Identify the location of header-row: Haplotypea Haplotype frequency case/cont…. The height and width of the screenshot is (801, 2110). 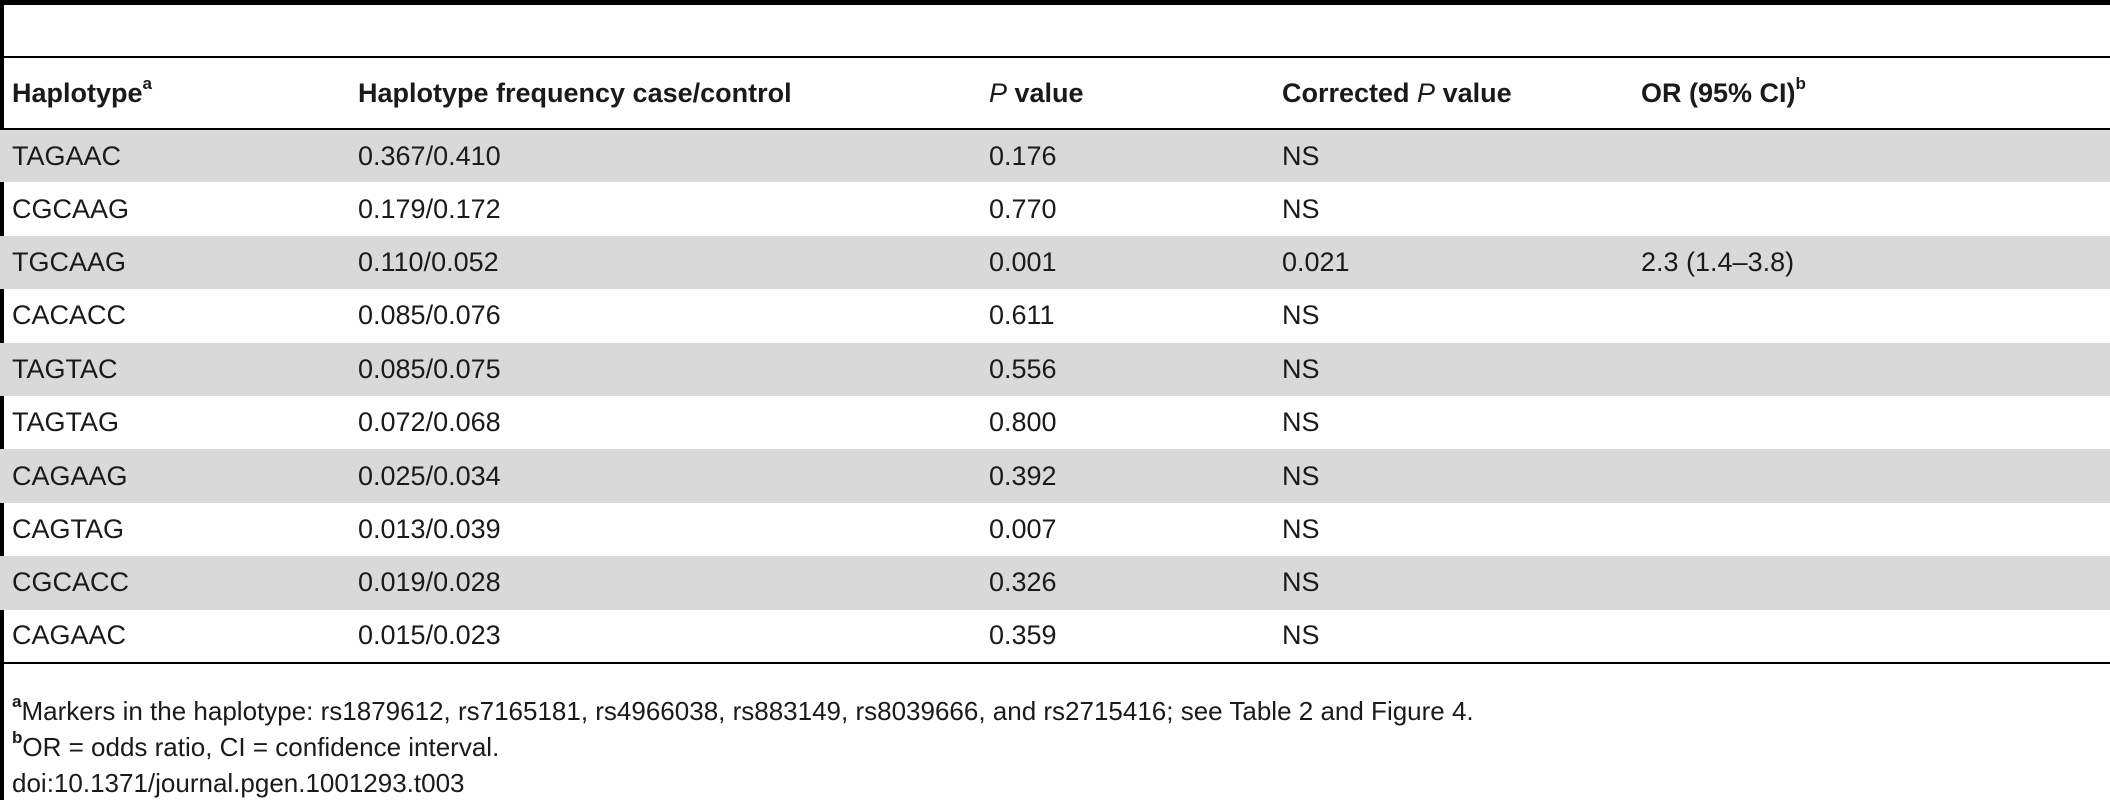
(1055, 93).